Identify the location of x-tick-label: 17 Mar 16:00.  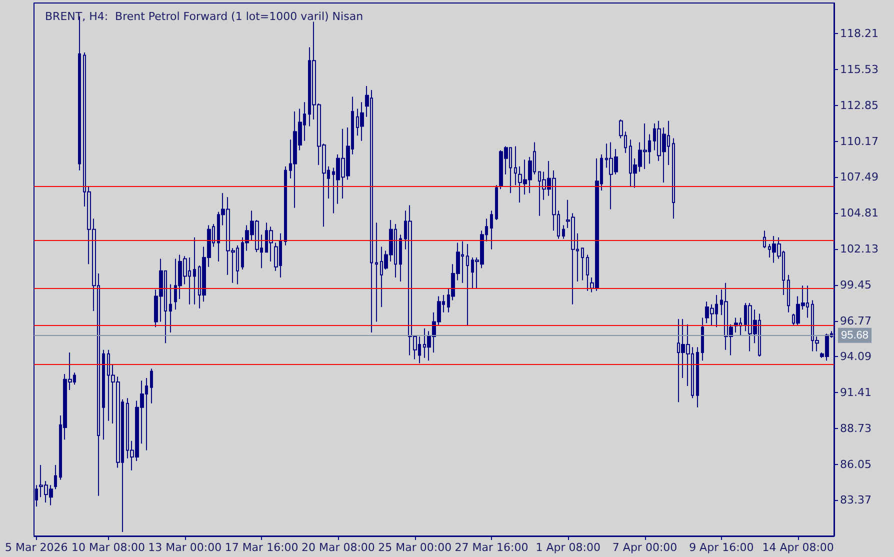
(261, 547).